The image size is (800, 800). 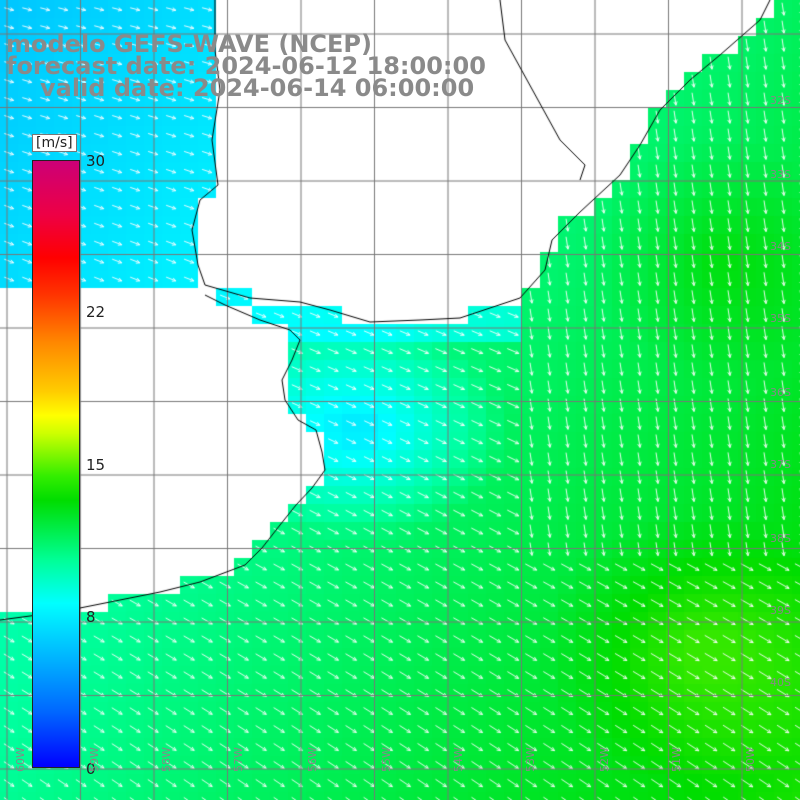 What do you see at coordinates (458, 759) in the screenshot?
I see `lon-label: 54W` at bounding box center [458, 759].